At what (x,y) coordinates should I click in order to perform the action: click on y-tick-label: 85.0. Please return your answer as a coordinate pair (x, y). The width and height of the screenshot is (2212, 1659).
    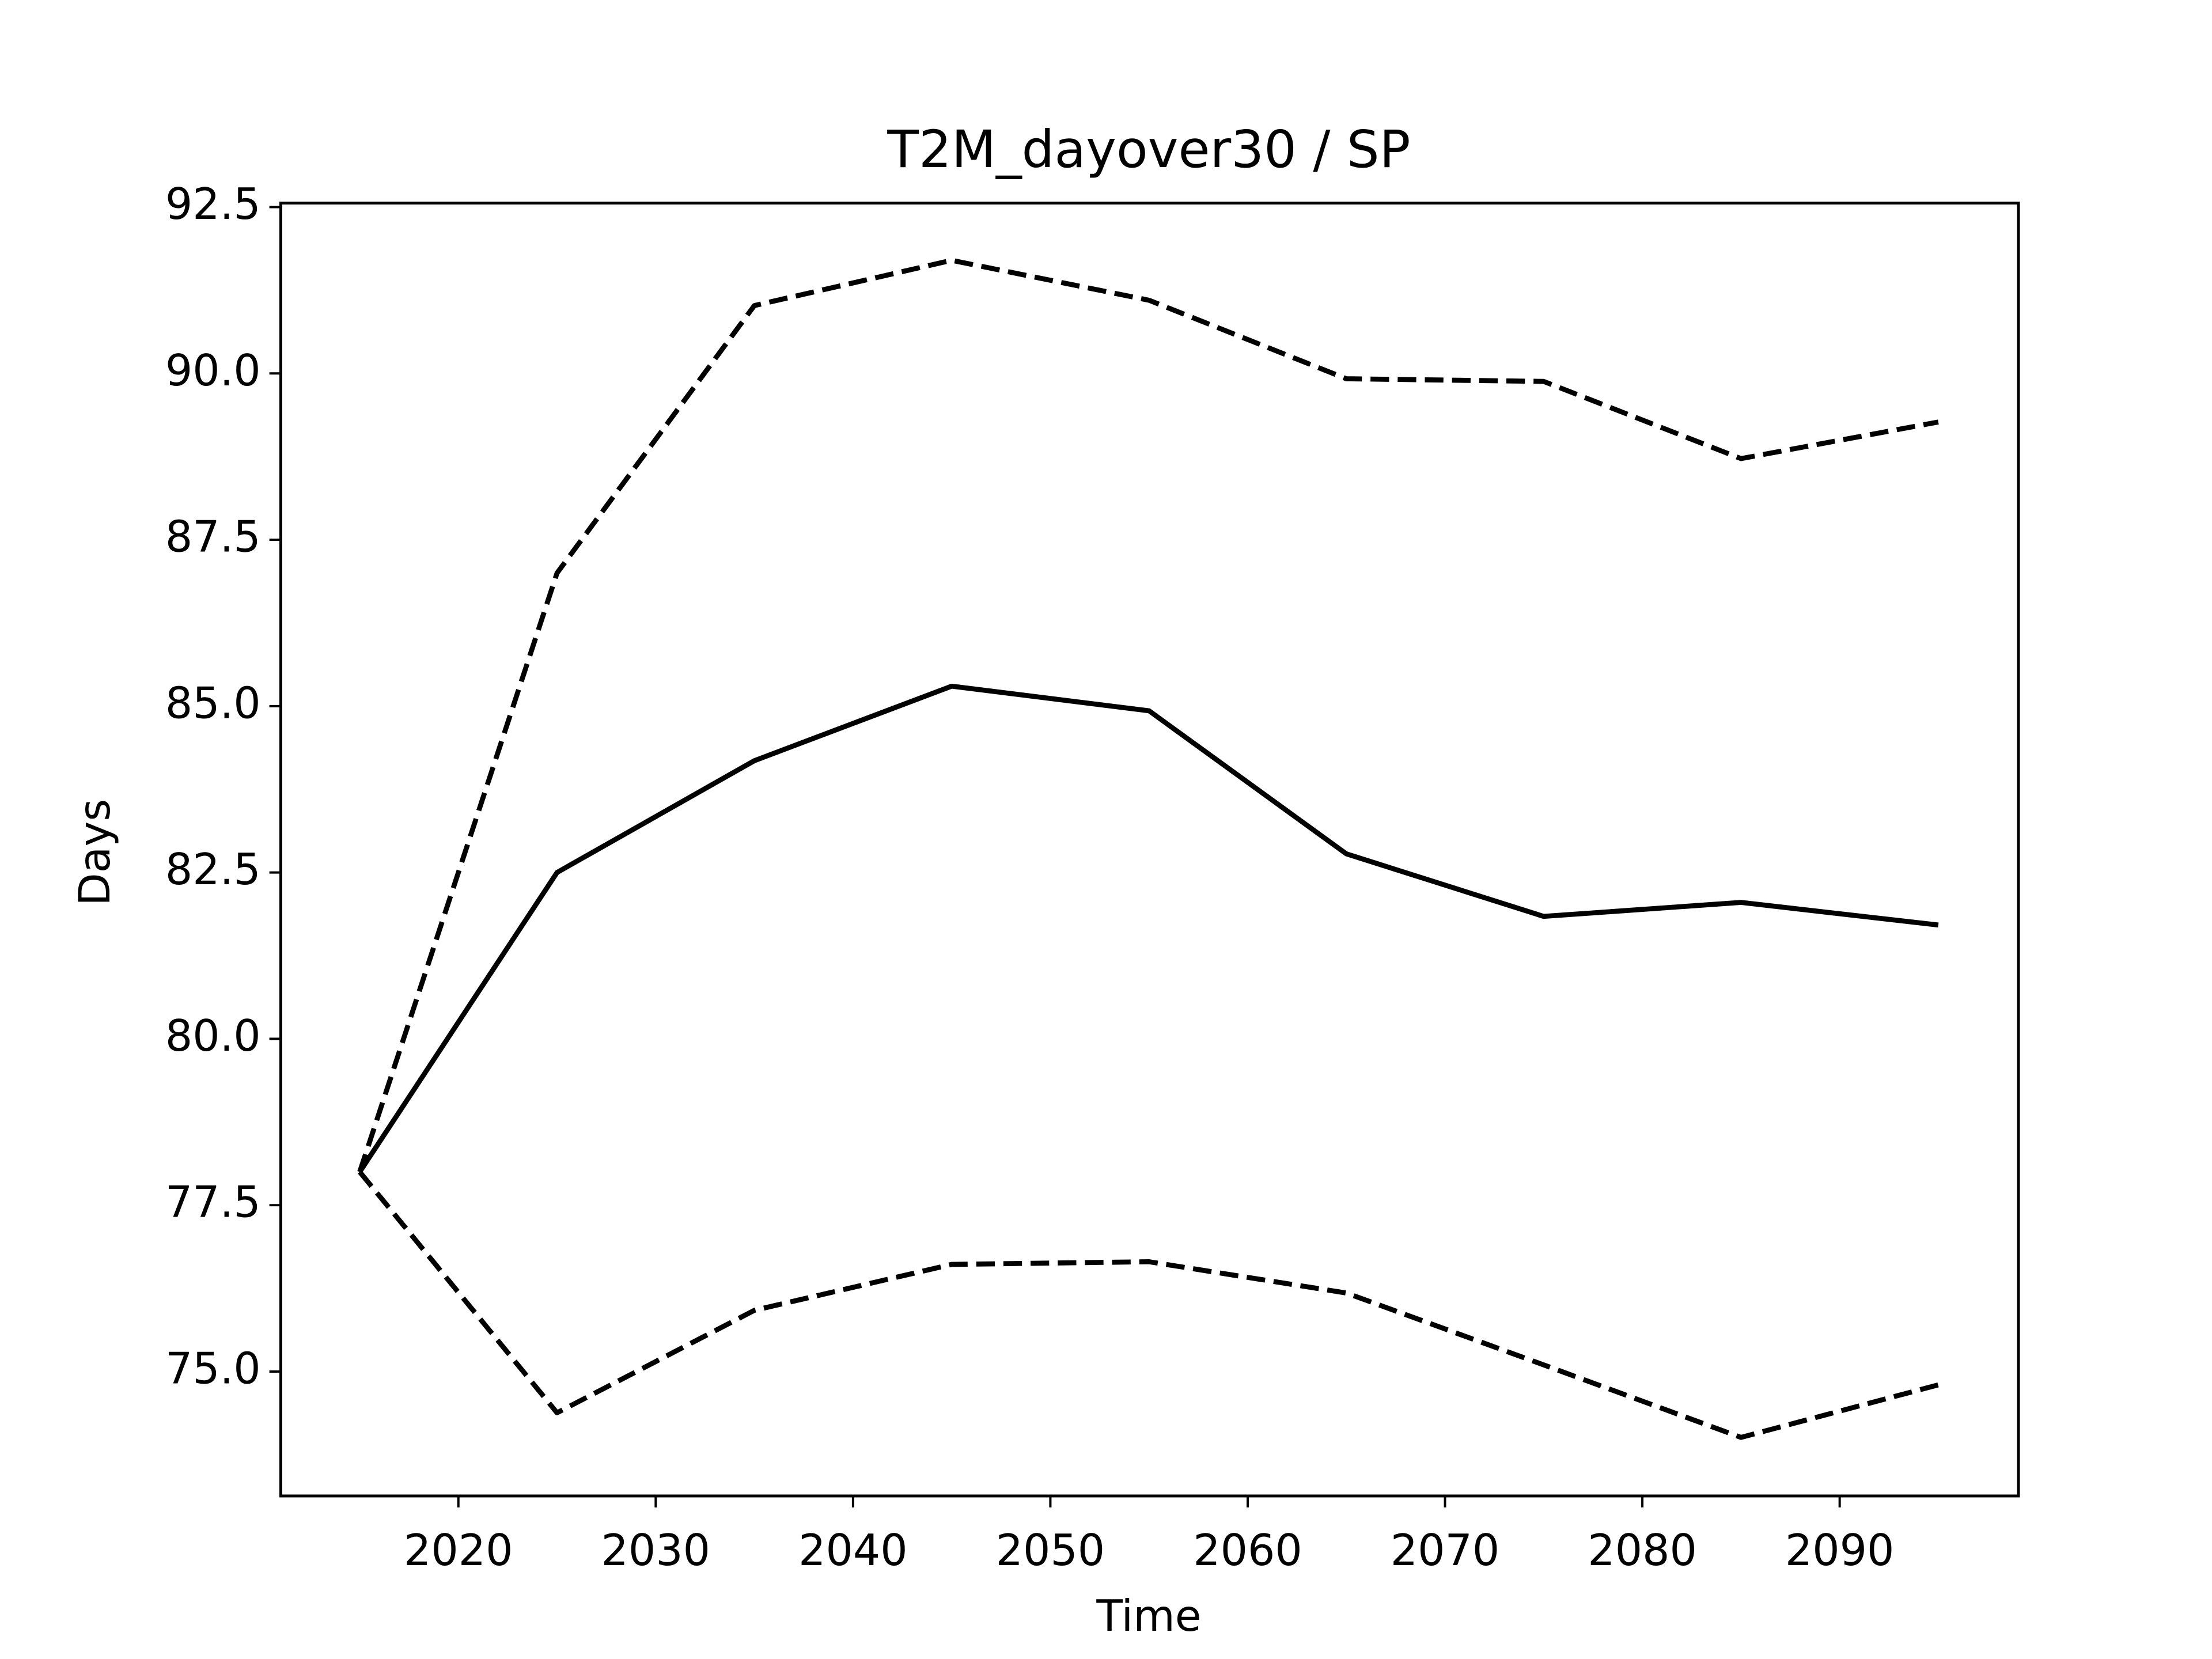
    Looking at the image, I should click on (213, 703).